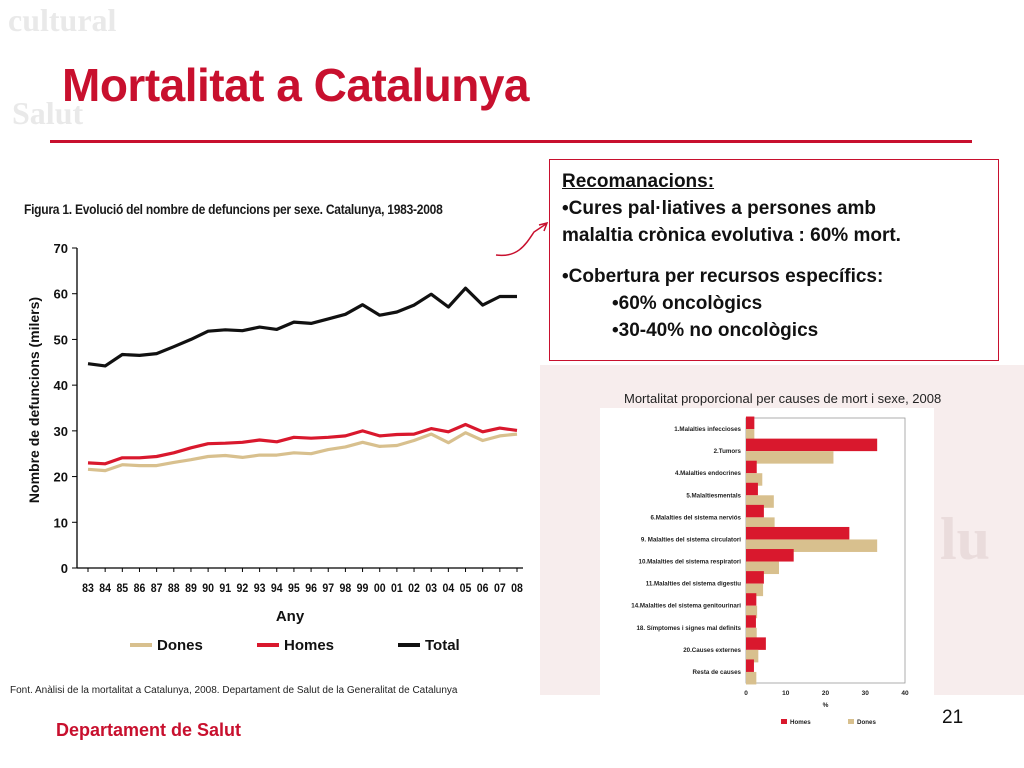  What do you see at coordinates (414, 588) in the screenshot?
I see `x-tick-label: 02` at bounding box center [414, 588].